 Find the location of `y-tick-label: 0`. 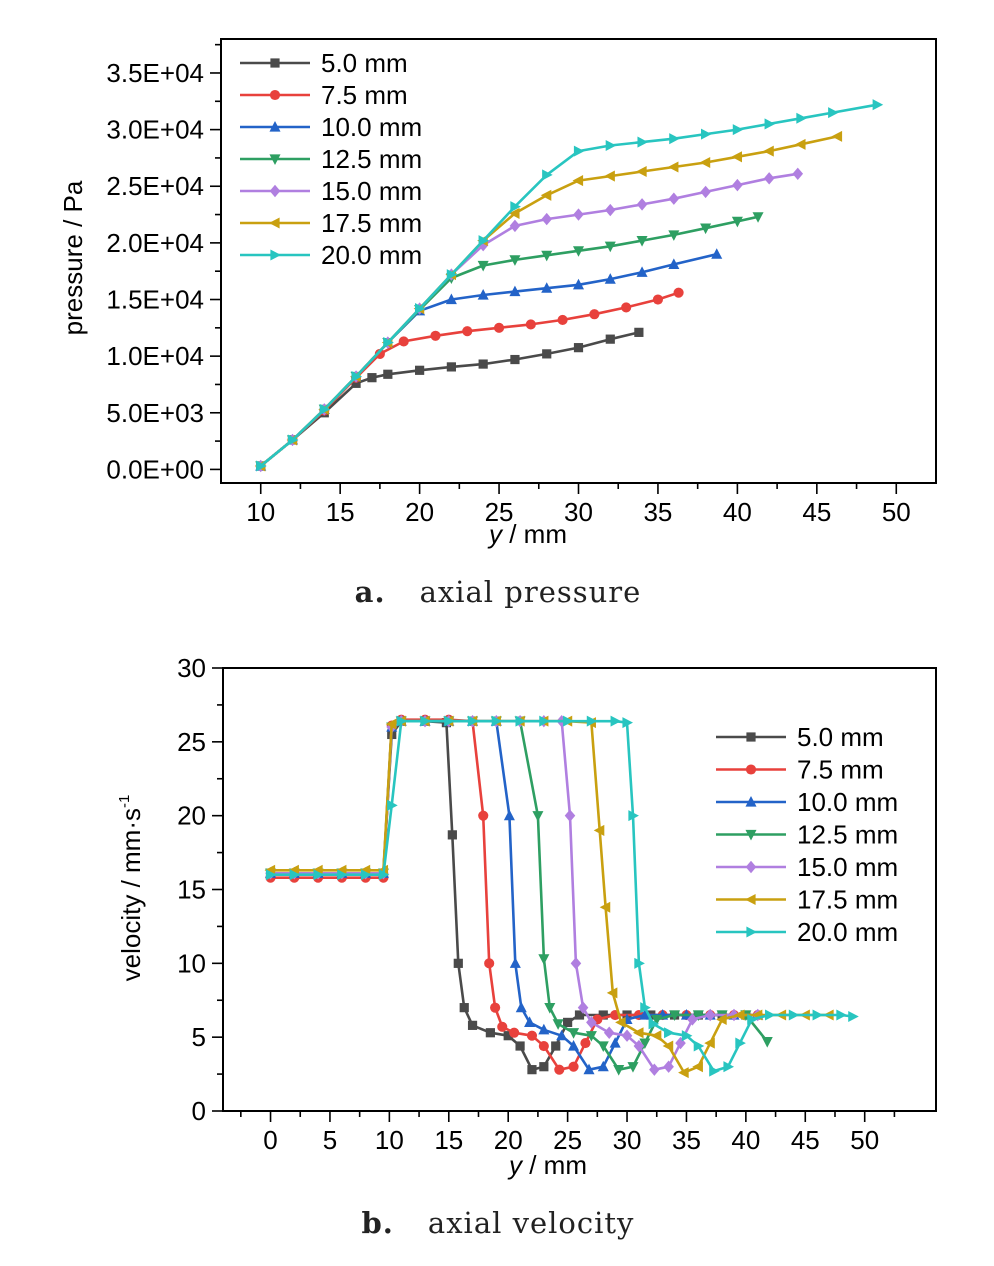

y-tick-label: 0 is located at coordinates (199, 1111).